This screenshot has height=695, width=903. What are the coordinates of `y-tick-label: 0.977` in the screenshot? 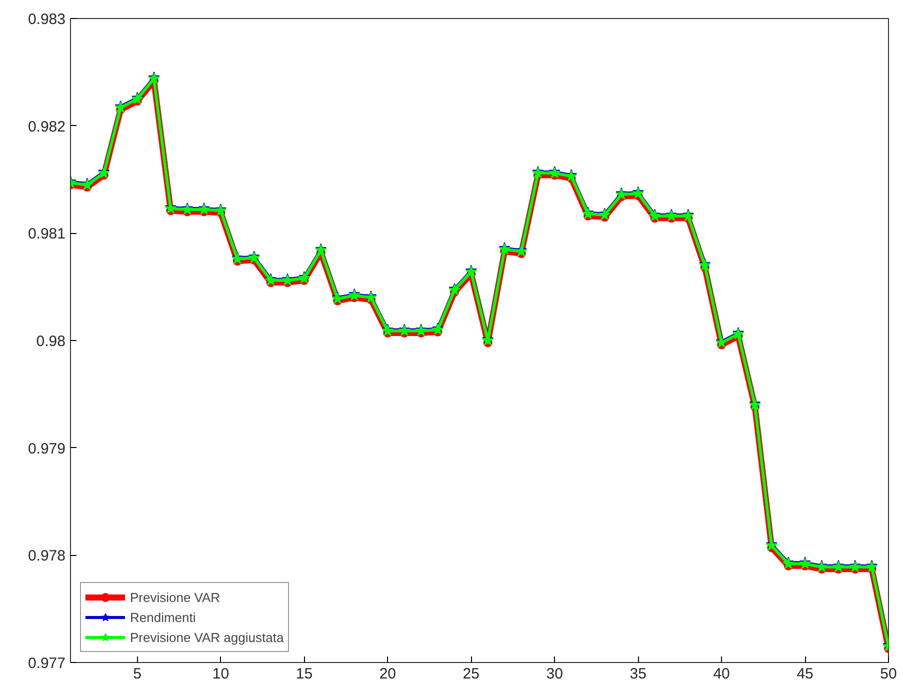 It's located at (47, 663).